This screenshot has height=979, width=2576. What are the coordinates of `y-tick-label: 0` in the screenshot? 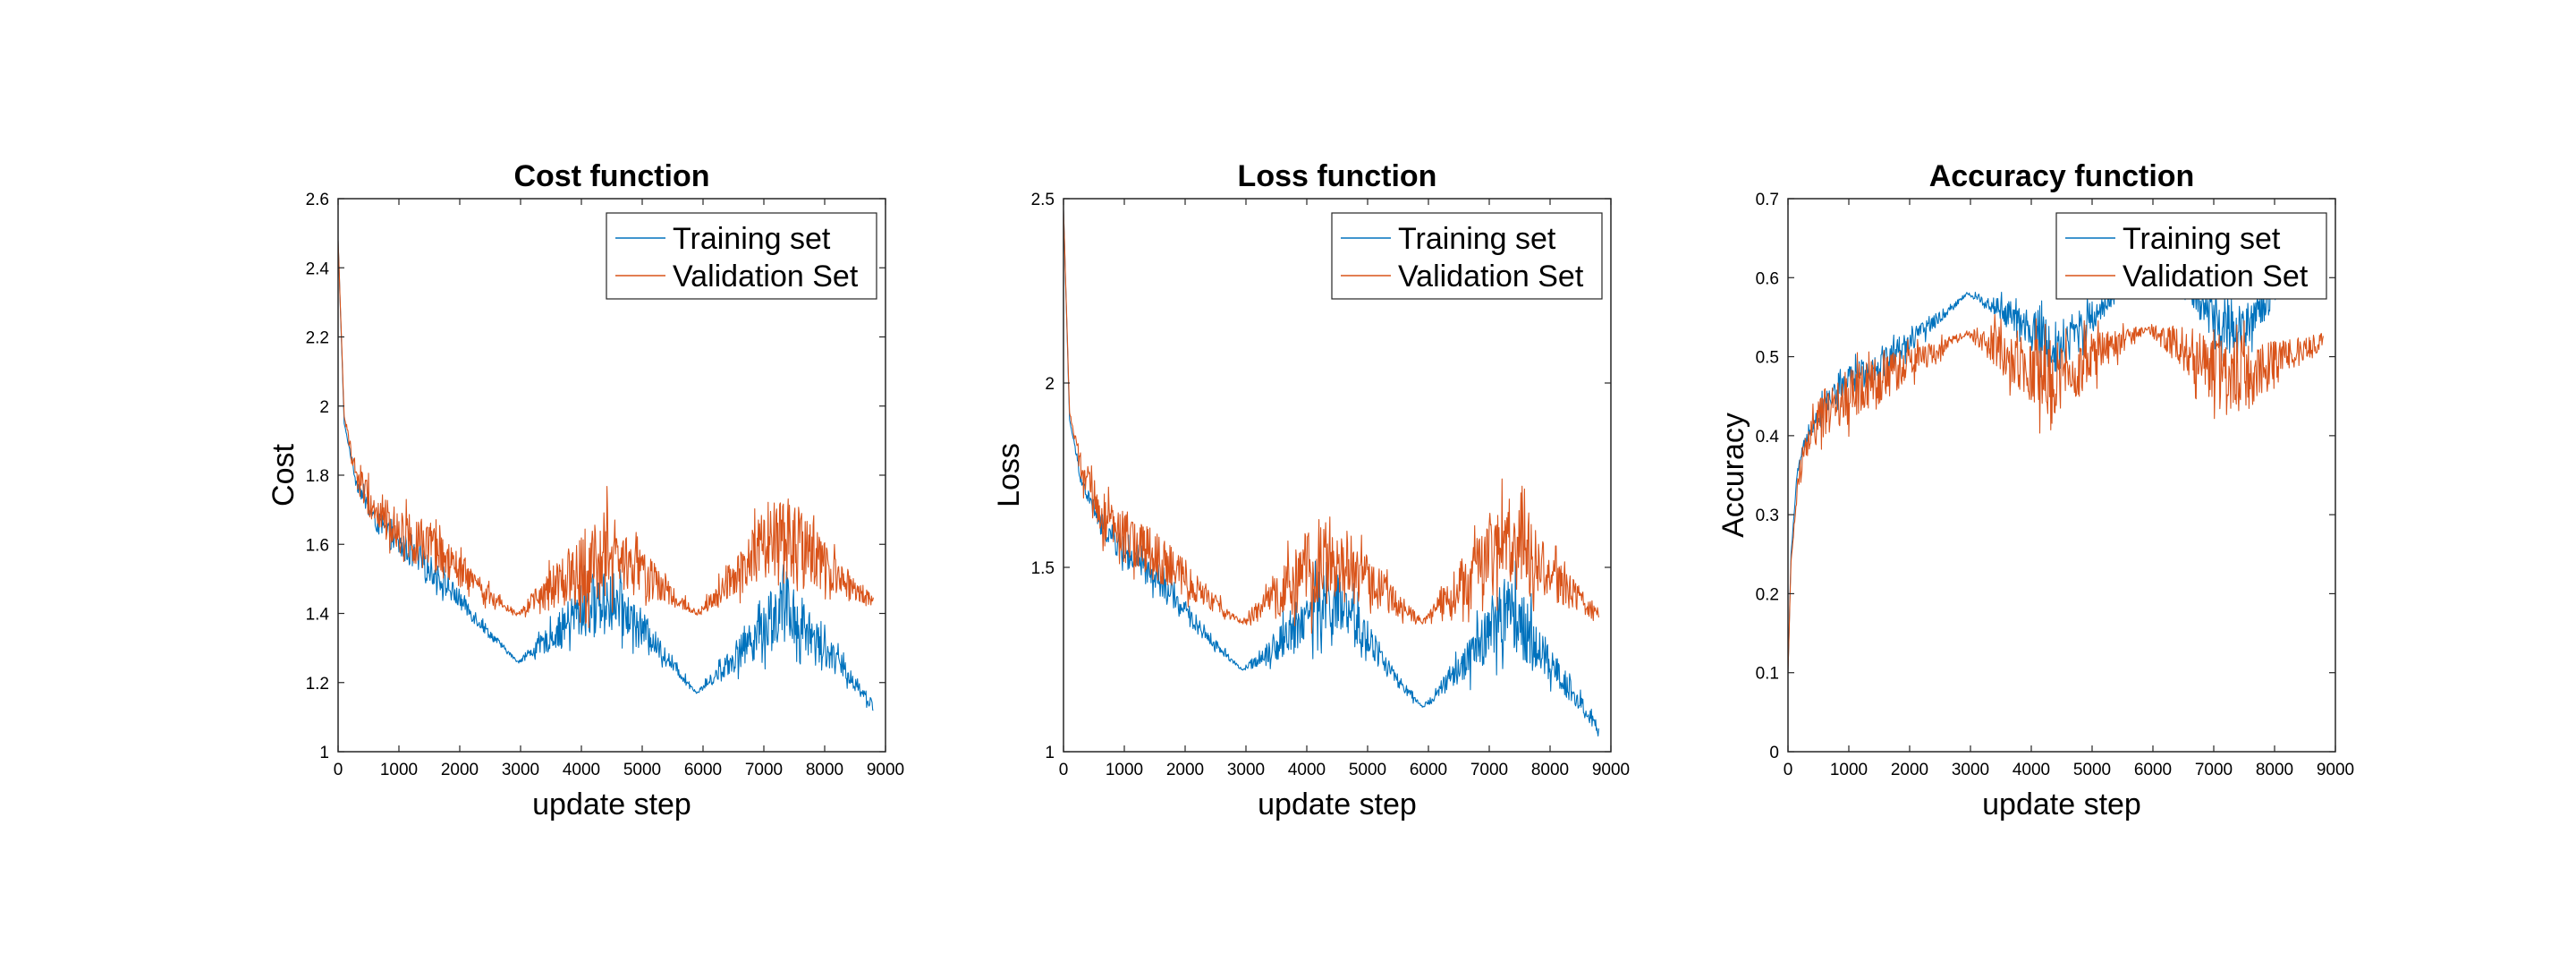 It's located at (1774, 753).